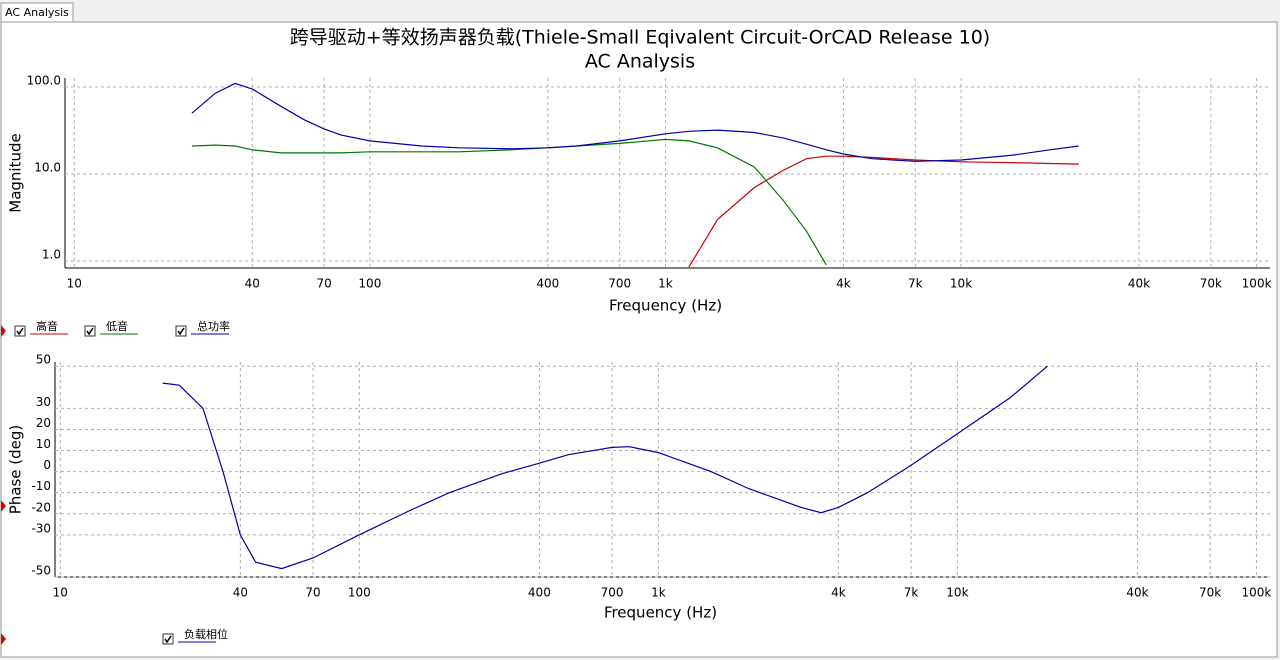 The height and width of the screenshot is (660, 1280). What do you see at coordinates (41, 507) in the screenshot?
I see `y-tick-label: -20` at bounding box center [41, 507].